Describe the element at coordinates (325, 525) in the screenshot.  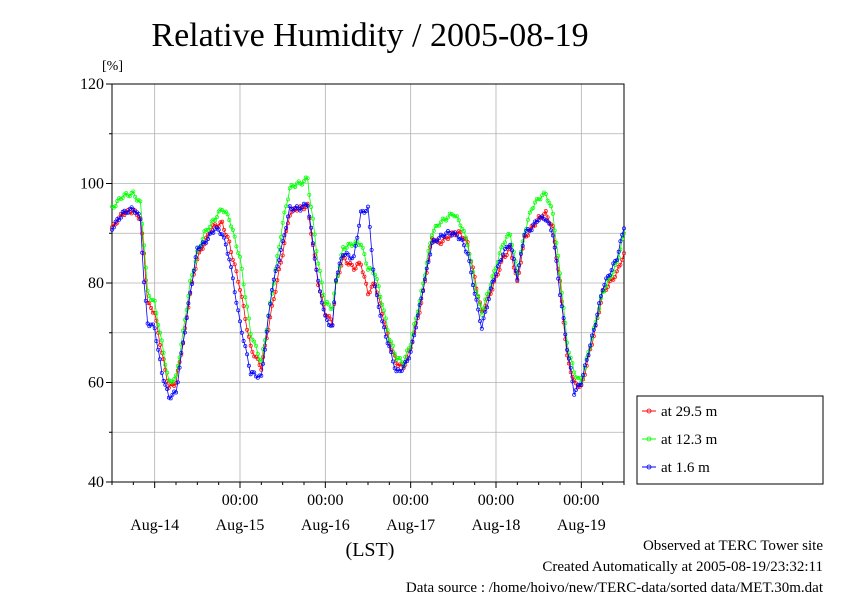
I see `x-date-tick-label: Aug-16` at that location.